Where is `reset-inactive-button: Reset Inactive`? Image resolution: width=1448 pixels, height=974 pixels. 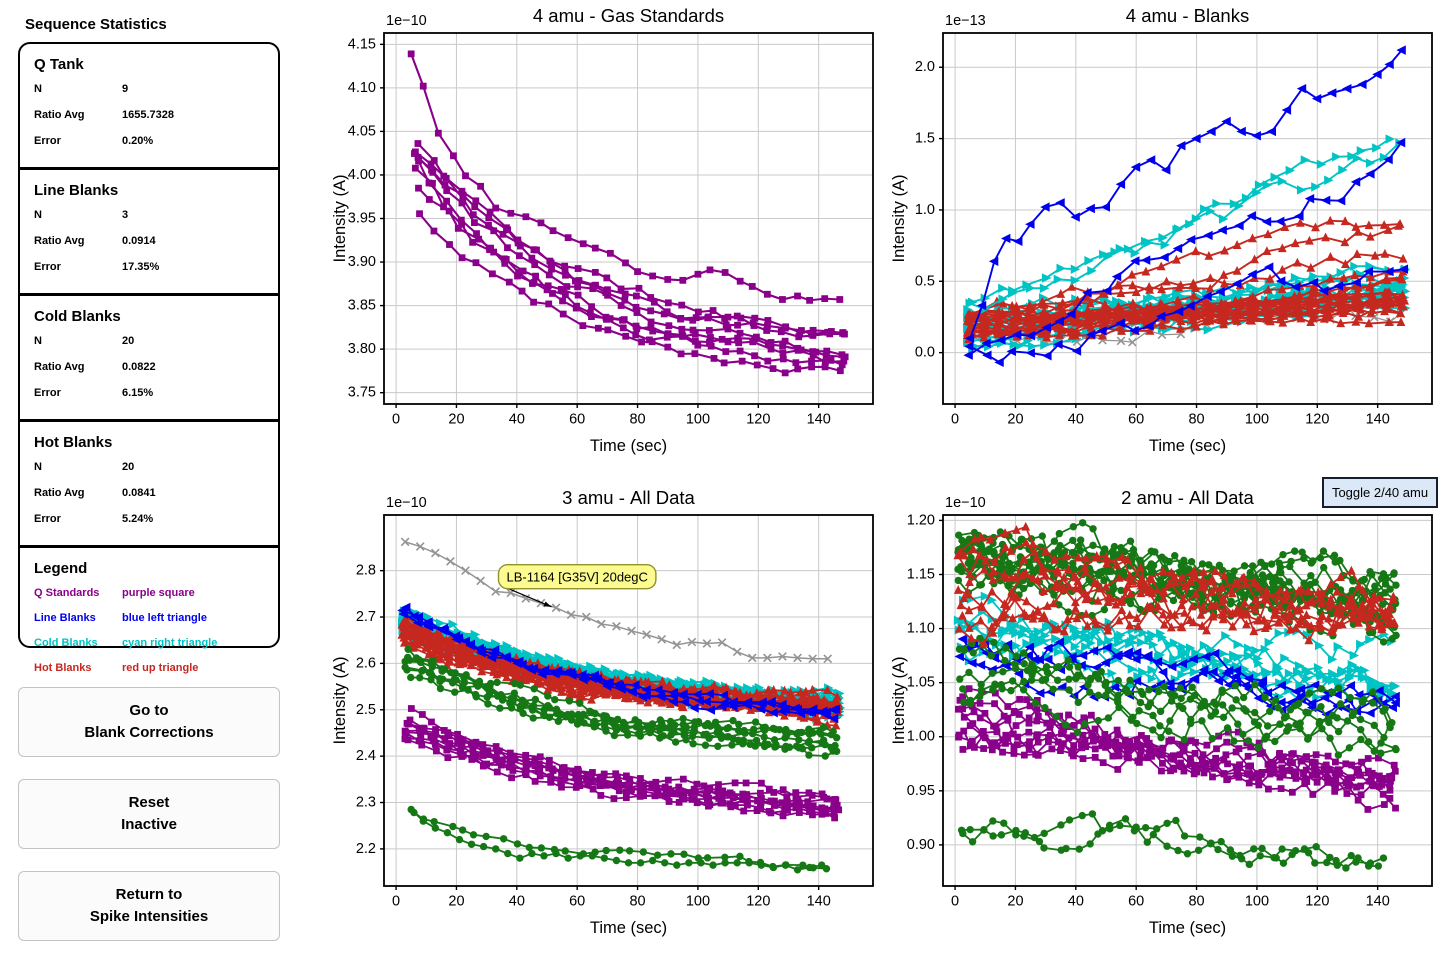 reset-inactive-button: Reset Inactive is located at coordinates (149, 814).